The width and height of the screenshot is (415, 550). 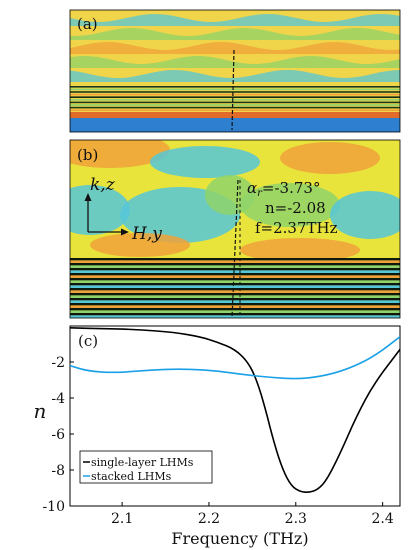 I want to click on arrow-up-icon, so click(x=88, y=197).